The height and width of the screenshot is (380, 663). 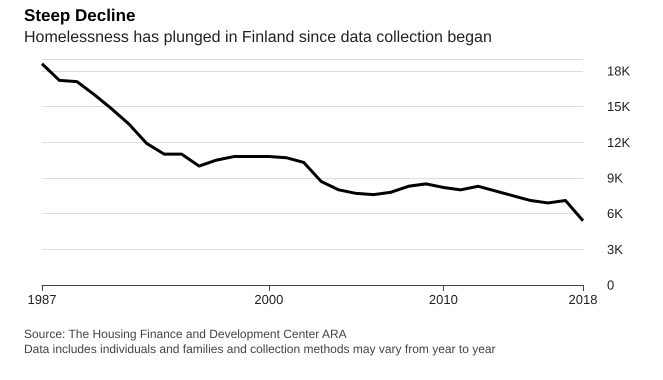 I want to click on y-tick-label: 9K, so click(x=615, y=178).